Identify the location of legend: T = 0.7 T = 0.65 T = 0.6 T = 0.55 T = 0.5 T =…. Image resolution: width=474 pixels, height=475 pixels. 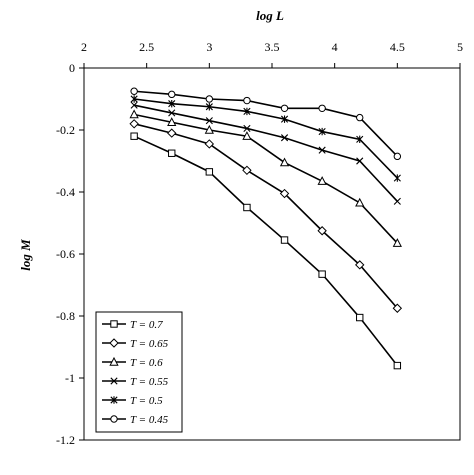
(139, 372).